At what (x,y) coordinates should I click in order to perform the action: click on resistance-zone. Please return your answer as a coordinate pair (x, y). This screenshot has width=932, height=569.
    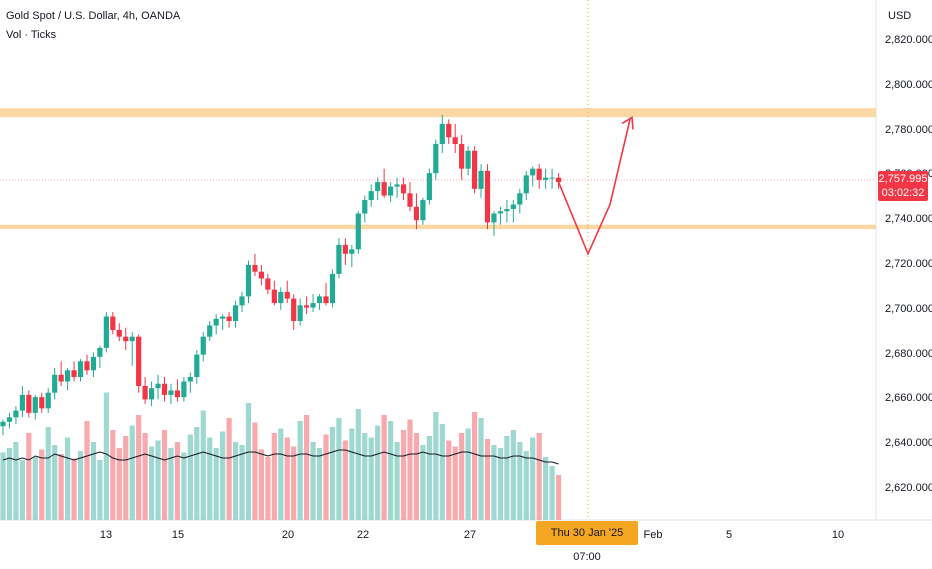
    Looking at the image, I should click on (438, 113).